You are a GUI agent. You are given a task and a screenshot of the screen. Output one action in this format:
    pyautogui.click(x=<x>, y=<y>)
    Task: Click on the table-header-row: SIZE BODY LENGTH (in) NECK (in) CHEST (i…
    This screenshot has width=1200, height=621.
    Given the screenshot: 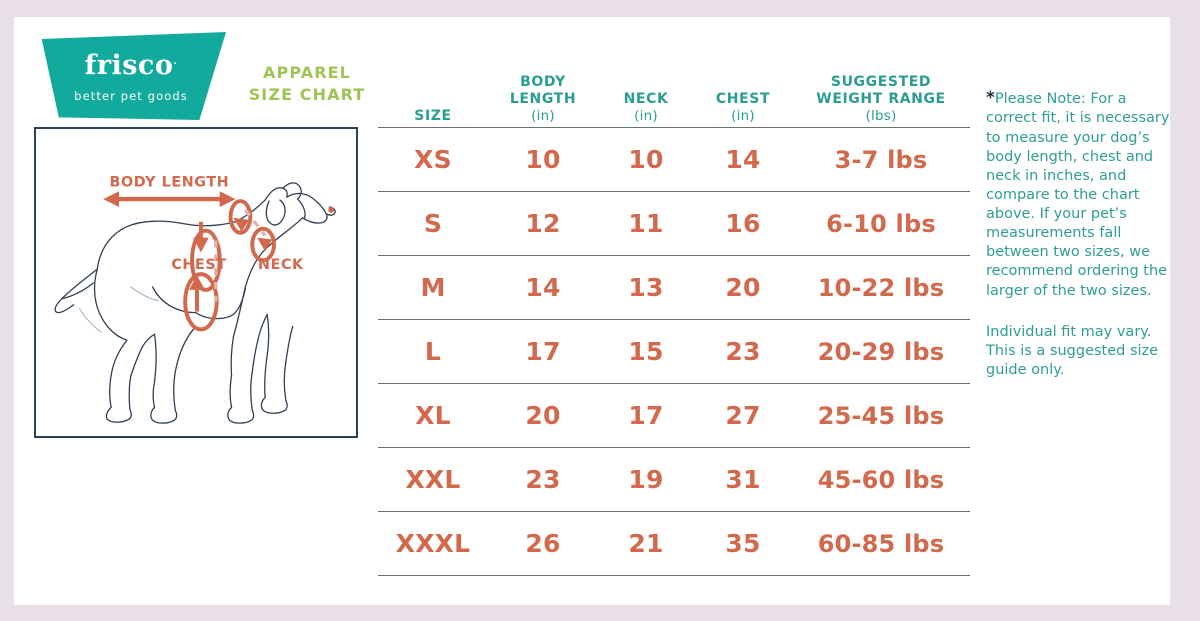 What is the action you would take?
    pyautogui.click(x=674, y=91)
    